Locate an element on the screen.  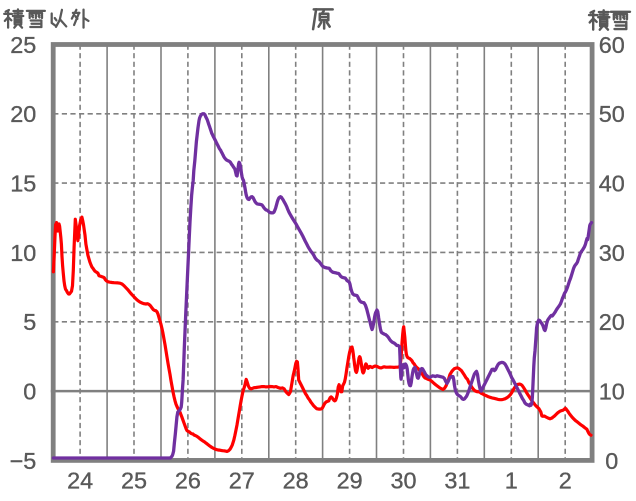
svg-text: 26 is located at coordinates (188, 481).